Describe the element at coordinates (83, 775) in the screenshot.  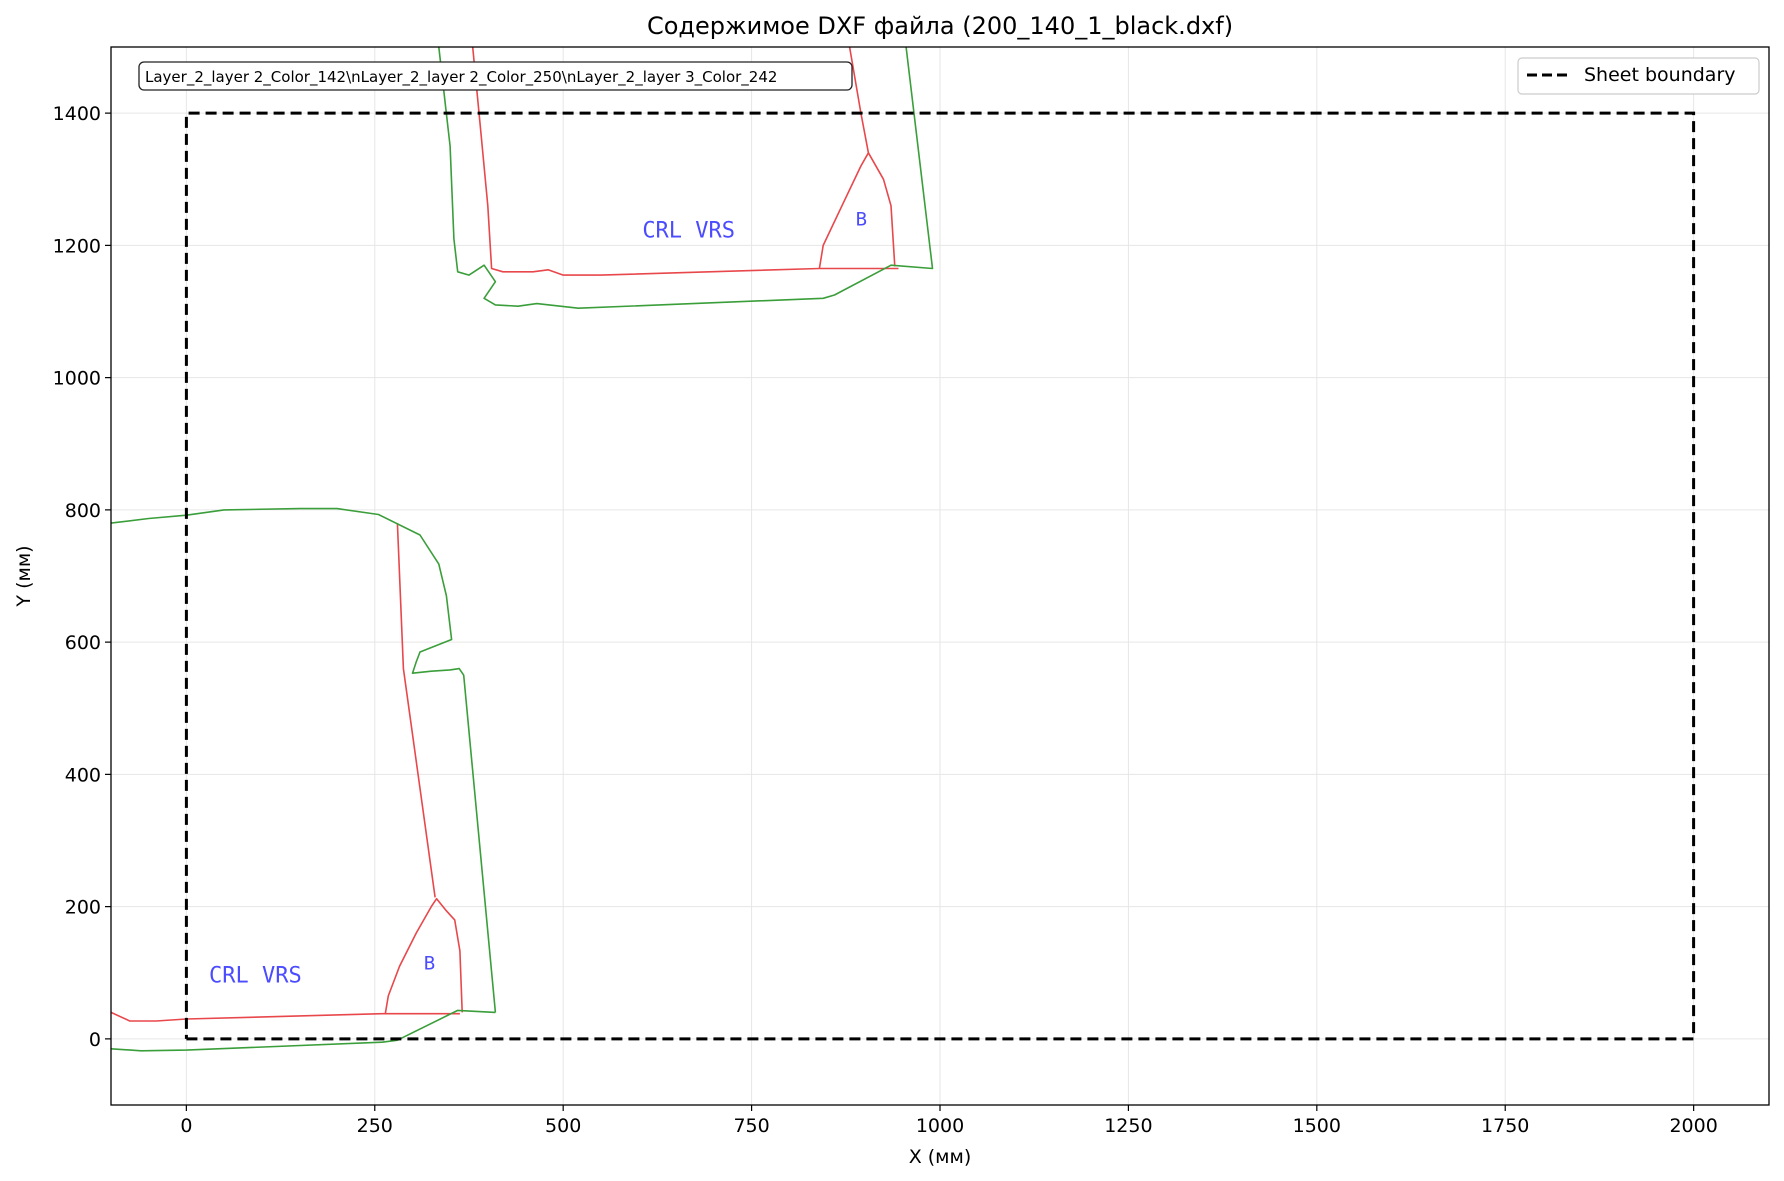
I see `y-tick-label: 400` at that location.